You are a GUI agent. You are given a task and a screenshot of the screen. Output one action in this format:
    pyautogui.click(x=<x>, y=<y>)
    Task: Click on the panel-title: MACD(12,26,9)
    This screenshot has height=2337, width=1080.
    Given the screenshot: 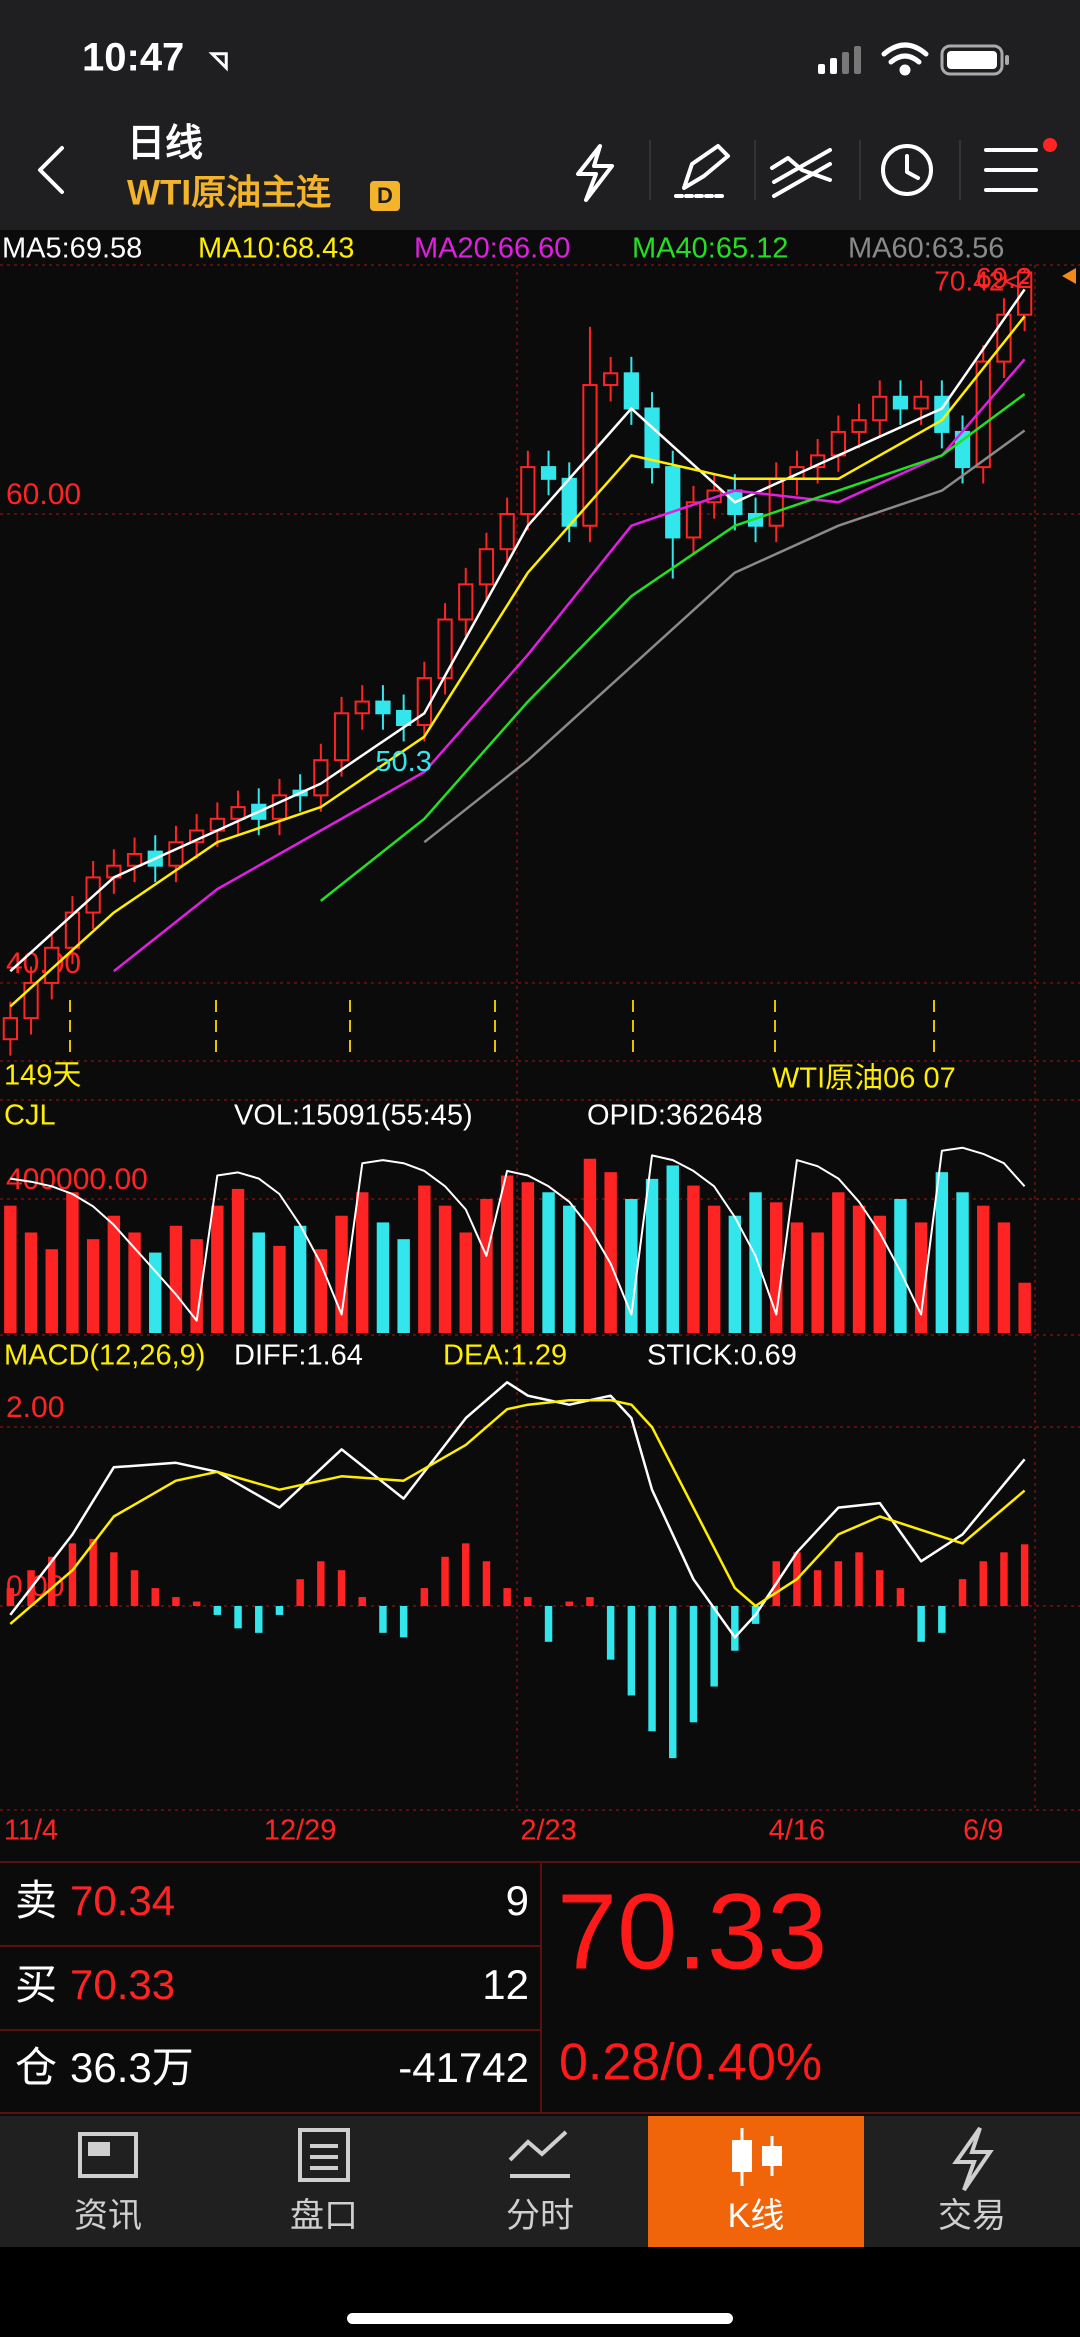 What is the action you would take?
    pyautogui.click(x=104, y=1356)
    